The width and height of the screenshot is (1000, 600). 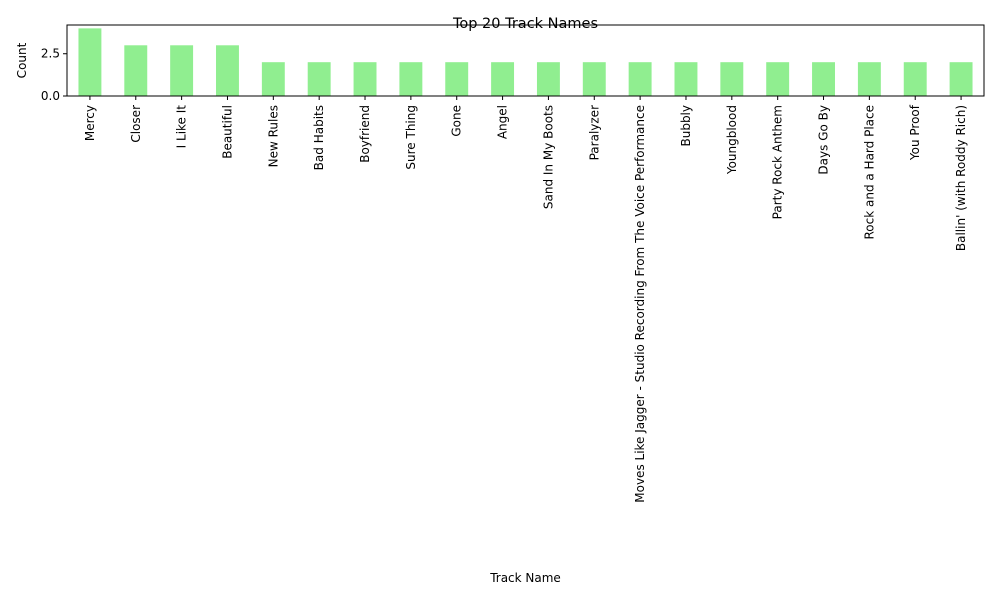 I want to click on x-tick-label-8: Gone, so click(x=457, y=121).